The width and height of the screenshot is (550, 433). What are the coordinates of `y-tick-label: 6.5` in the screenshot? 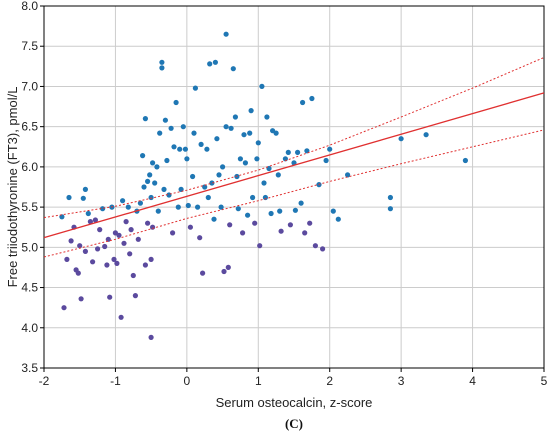 It's located at (29, 127).